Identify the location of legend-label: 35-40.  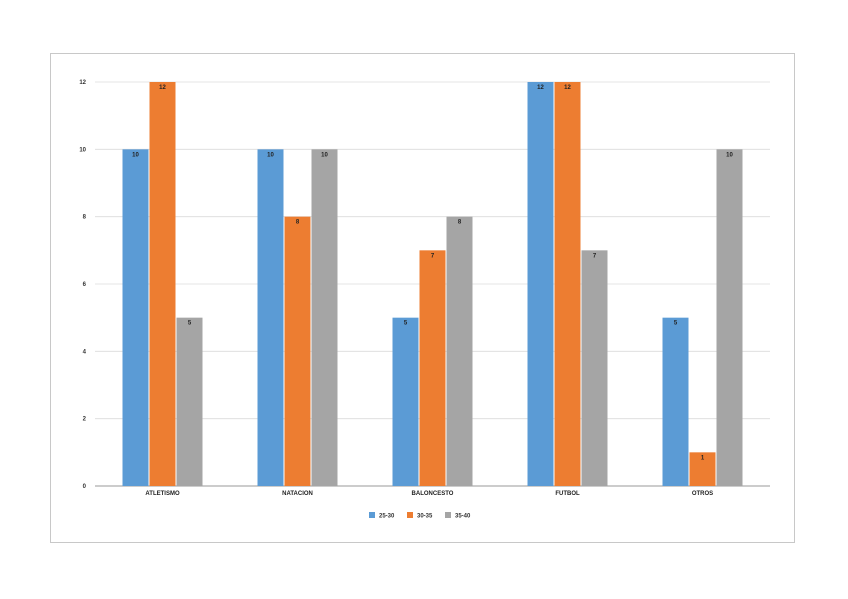
(463, 517).